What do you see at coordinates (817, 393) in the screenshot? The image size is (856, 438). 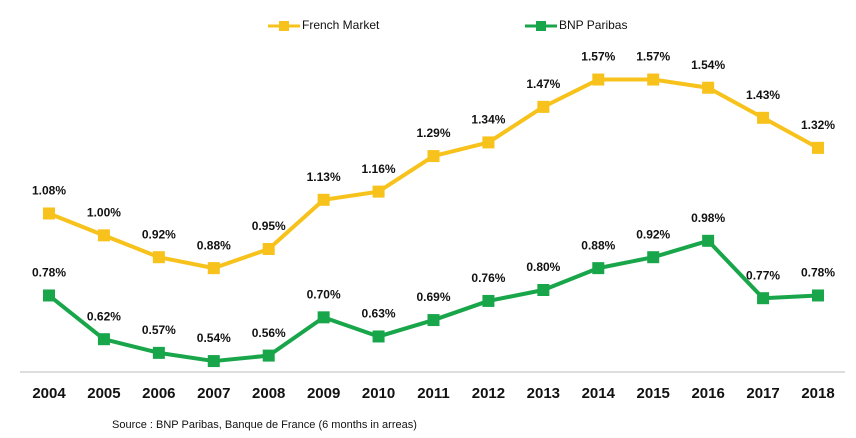 I see `x-tick-label: 2018` at bounding box center [817, 393].